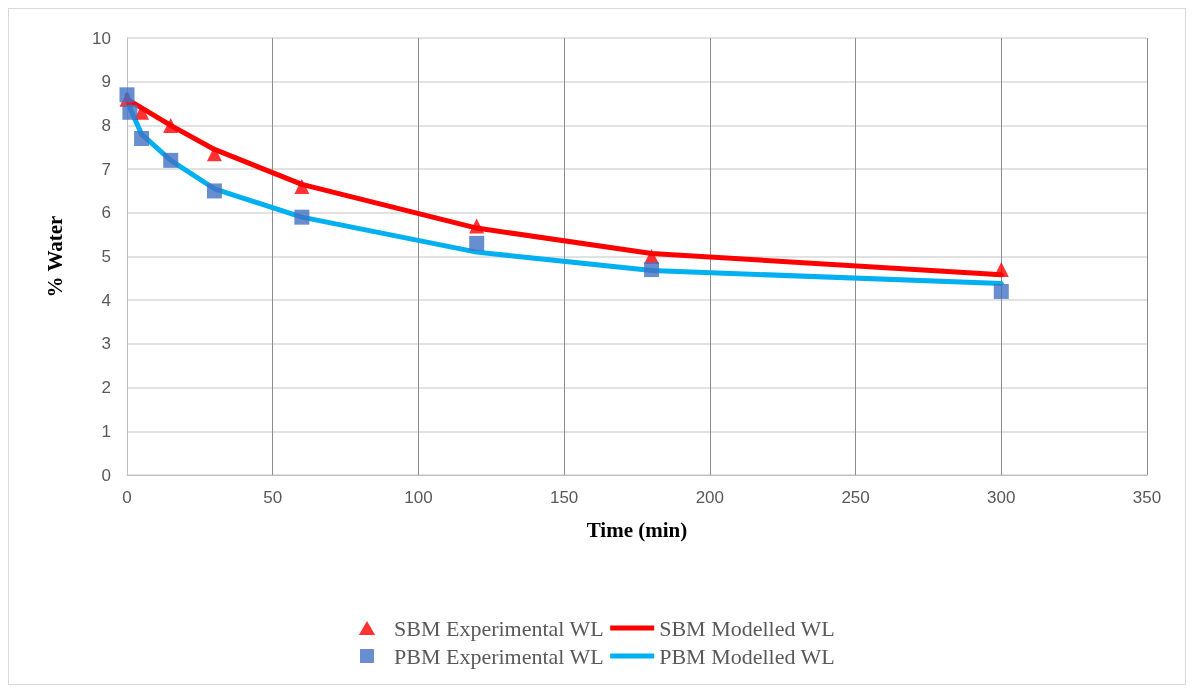  Describe the element at coordinates (106, 388) in the screenshot. I see `y-tick-label: 2` at that location.